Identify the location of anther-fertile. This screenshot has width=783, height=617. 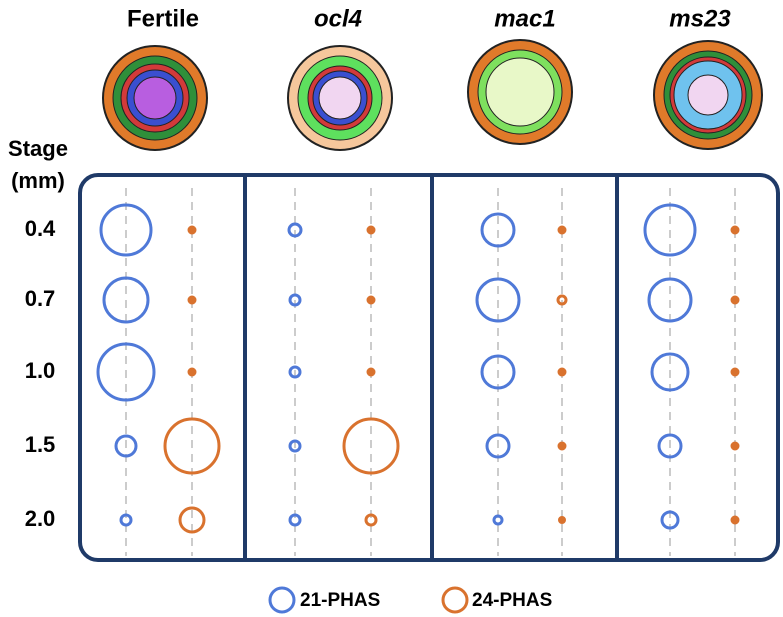
(155, 98).